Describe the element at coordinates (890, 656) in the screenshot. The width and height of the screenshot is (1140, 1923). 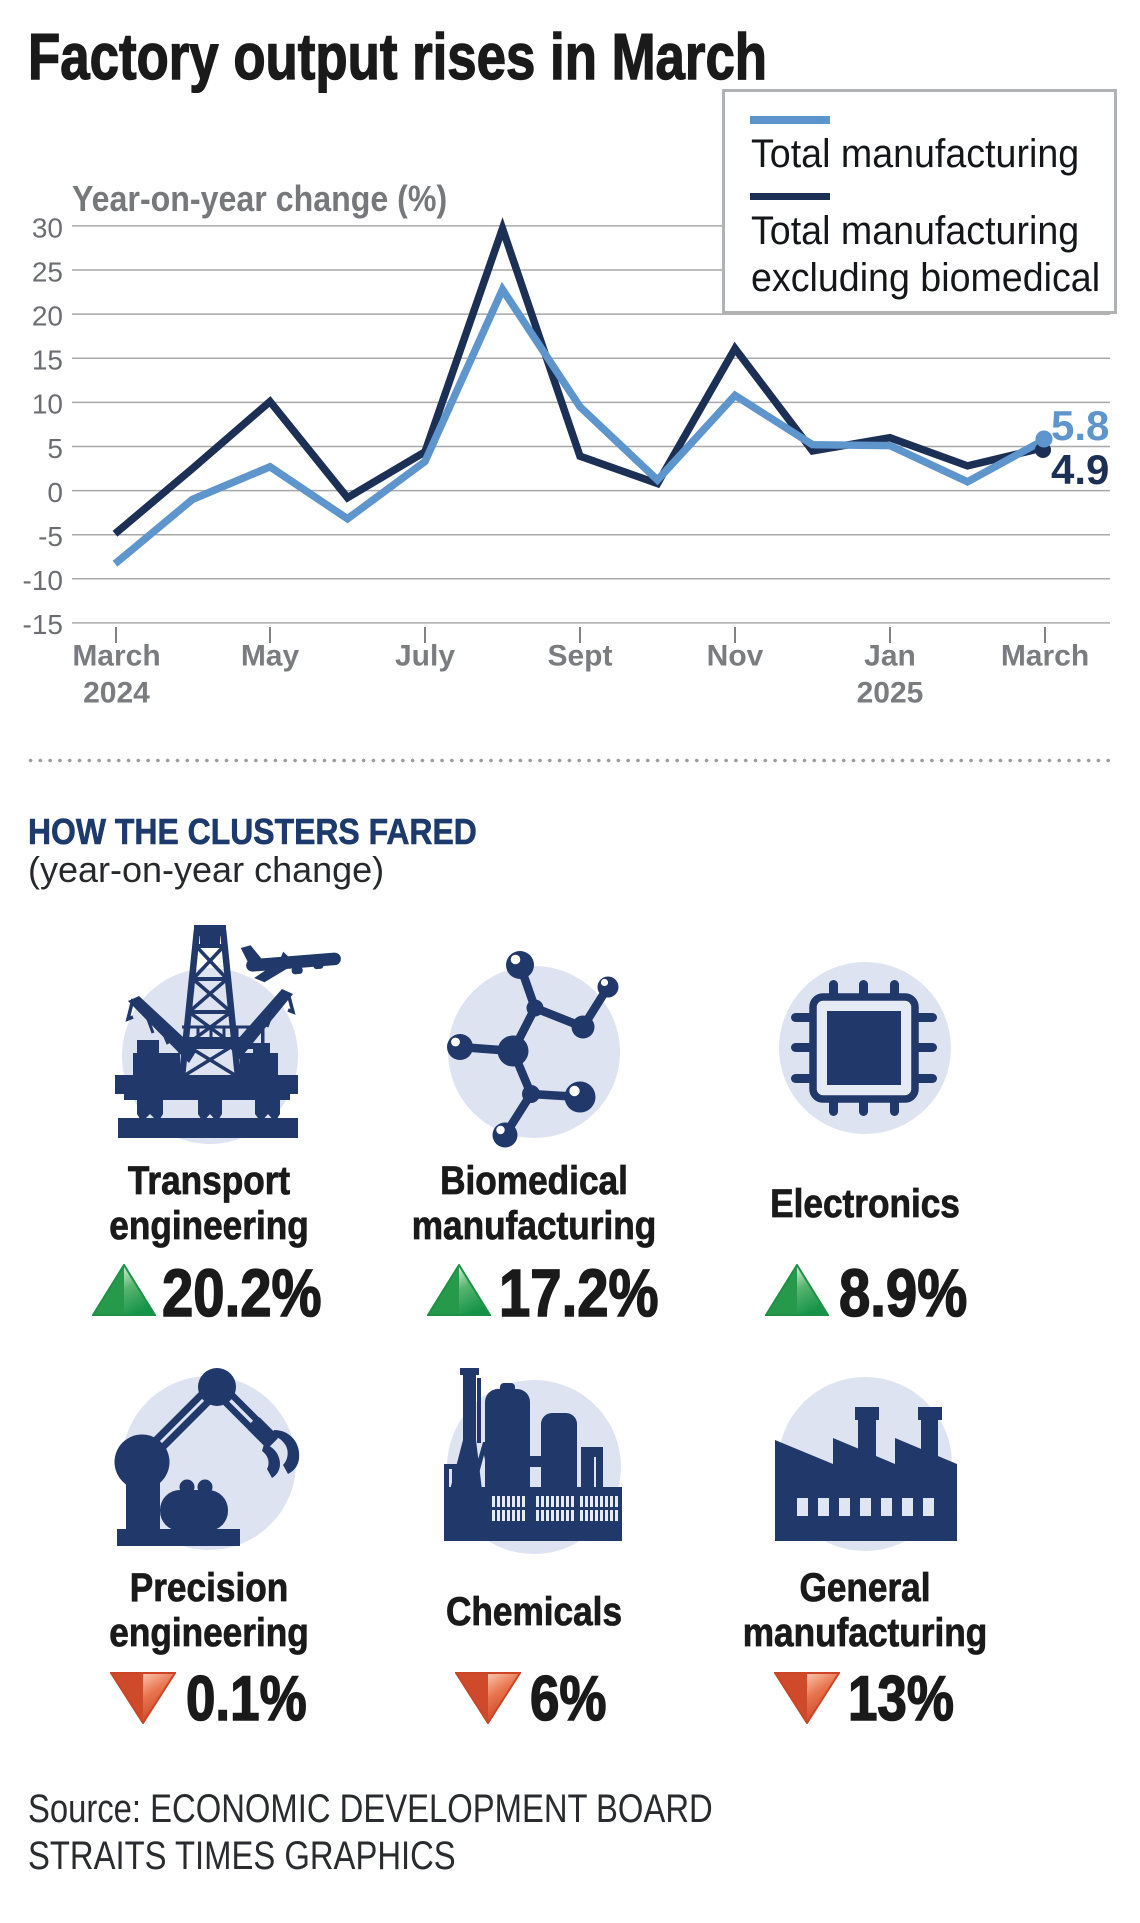
I see `svg-text: Jan` at that location.